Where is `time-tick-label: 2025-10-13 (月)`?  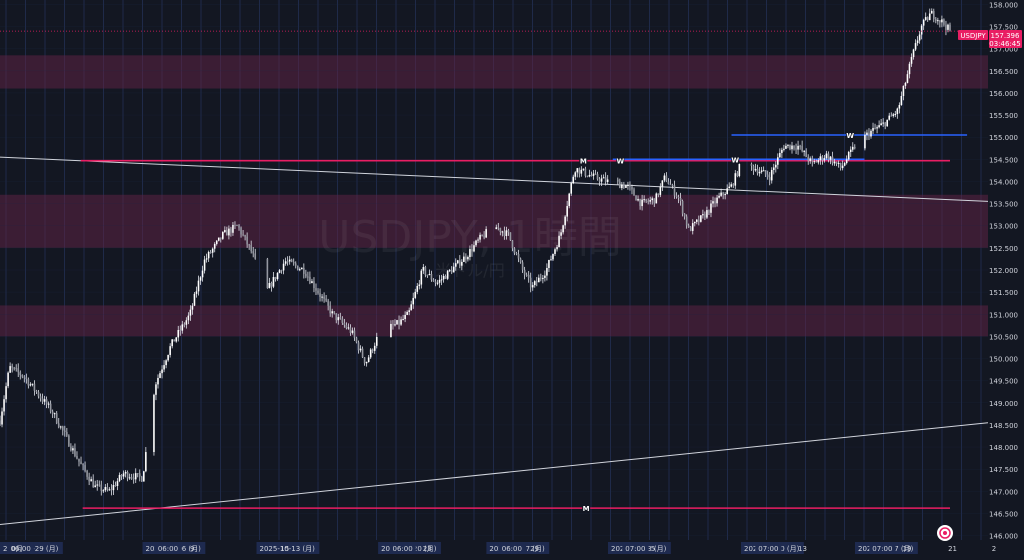
time-tick-label: 2025-10-13 (月) is located at coordinates (288, 549).